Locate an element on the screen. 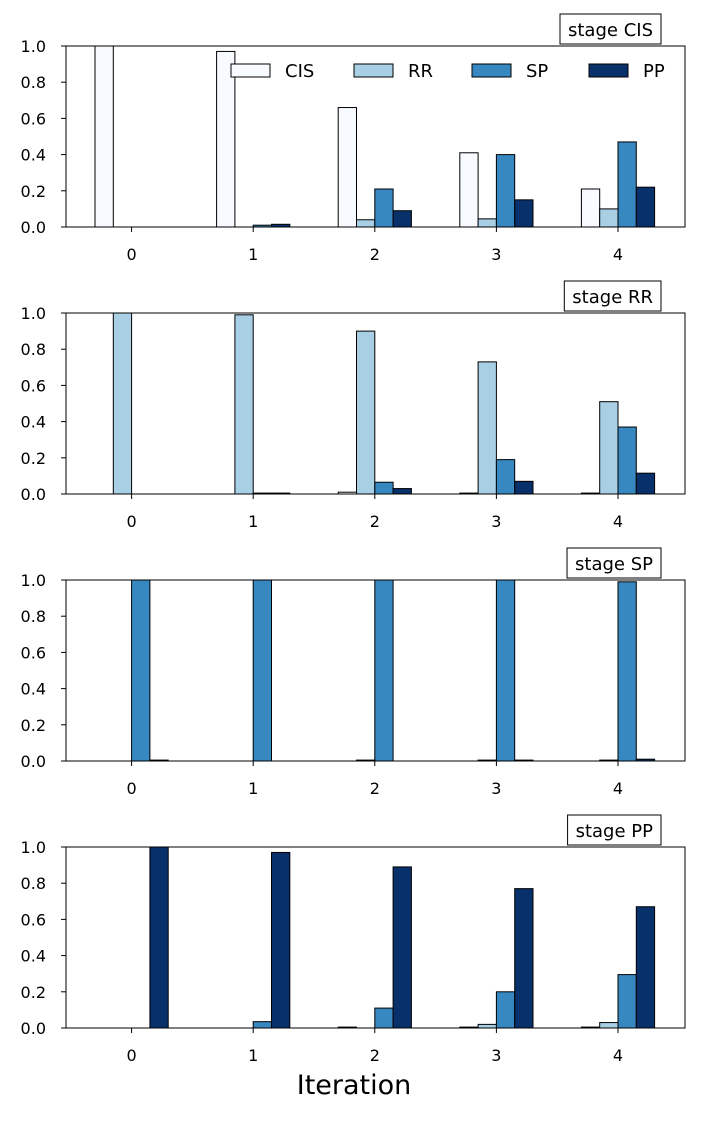 The image size is (708, 1124). panel-title: stage CIS is located at coordinates (610, 30).